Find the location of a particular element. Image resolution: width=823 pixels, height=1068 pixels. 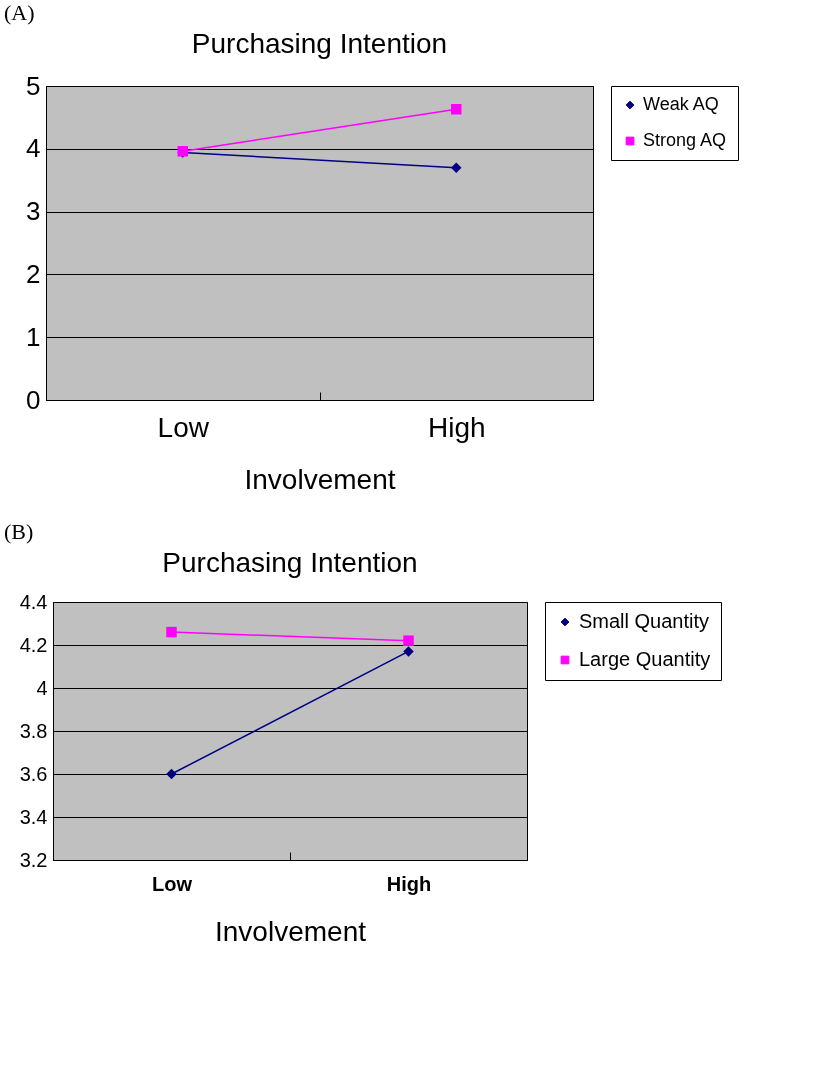

legend-label: Small Quantity is located at coordinates (644, 621).